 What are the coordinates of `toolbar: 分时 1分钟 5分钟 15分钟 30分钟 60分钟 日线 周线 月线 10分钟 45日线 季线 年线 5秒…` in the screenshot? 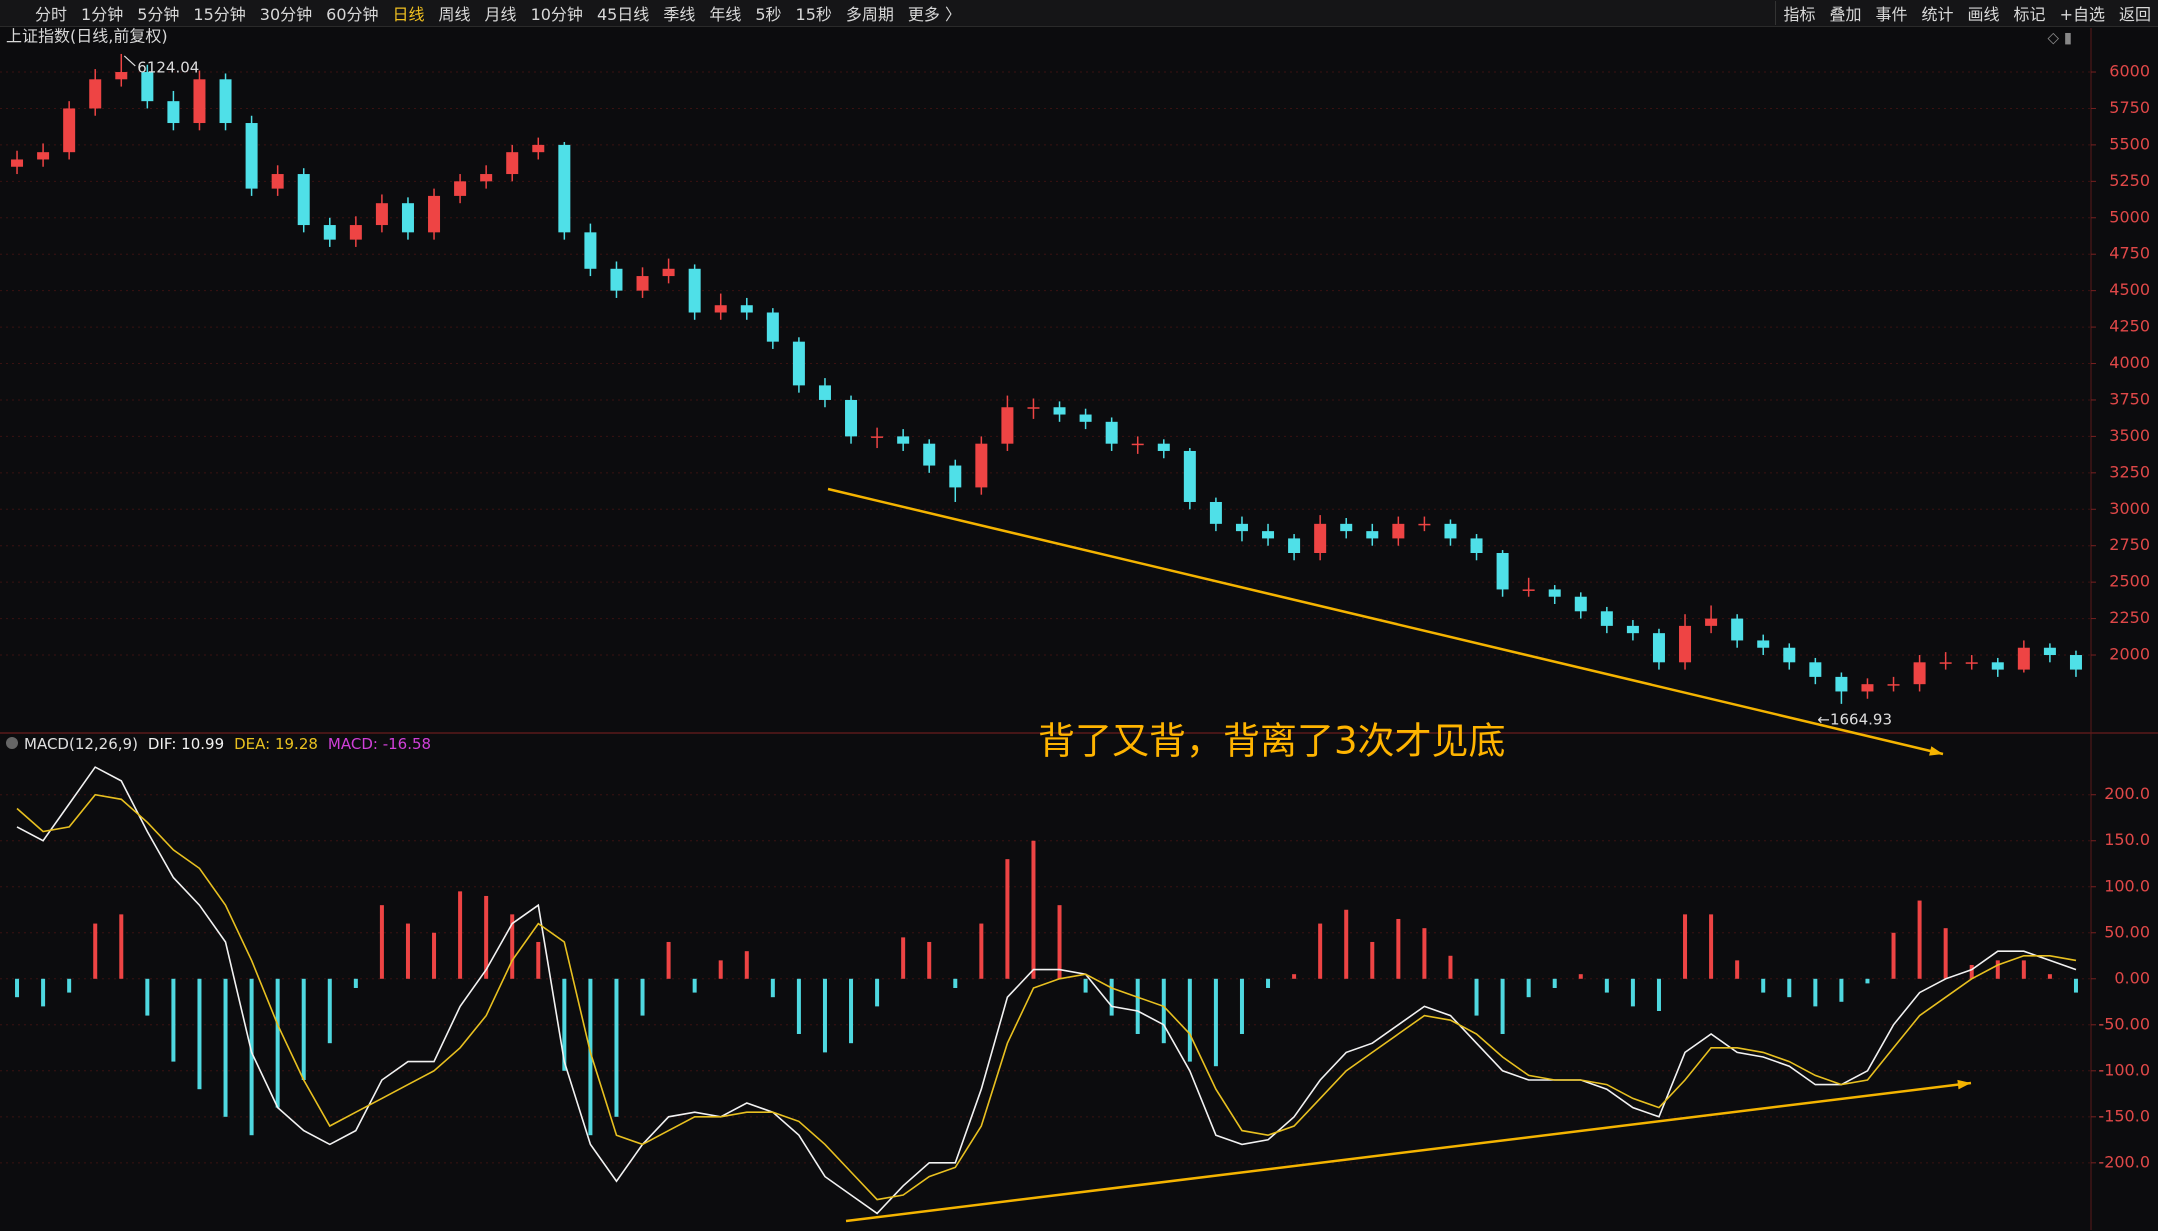 It's located at (1079, 13).